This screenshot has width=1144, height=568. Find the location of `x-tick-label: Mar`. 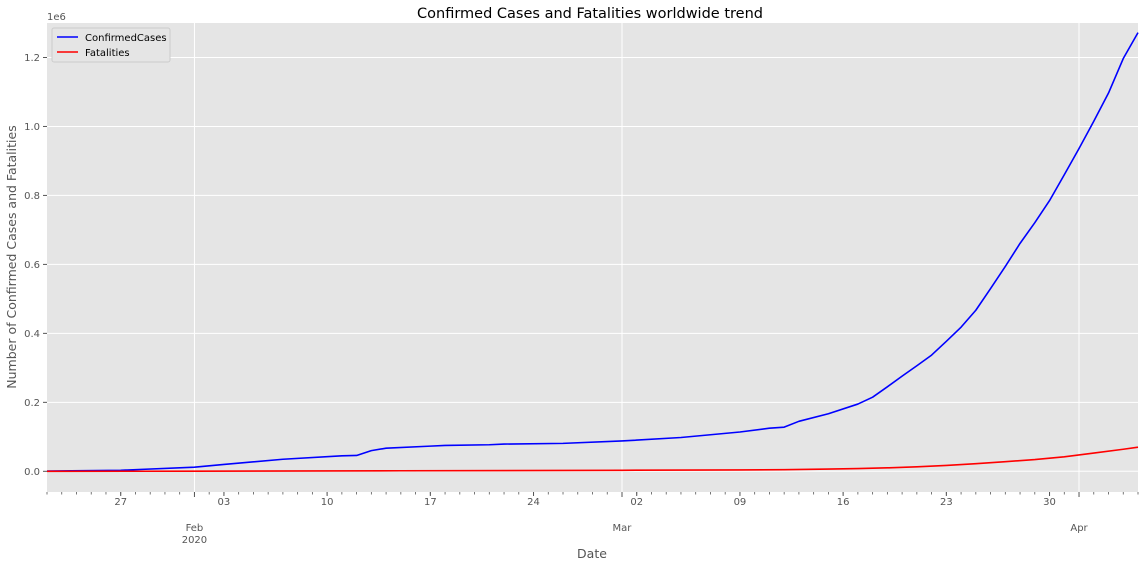

x-tick-label: Mar is located at coordinates (623, 528).